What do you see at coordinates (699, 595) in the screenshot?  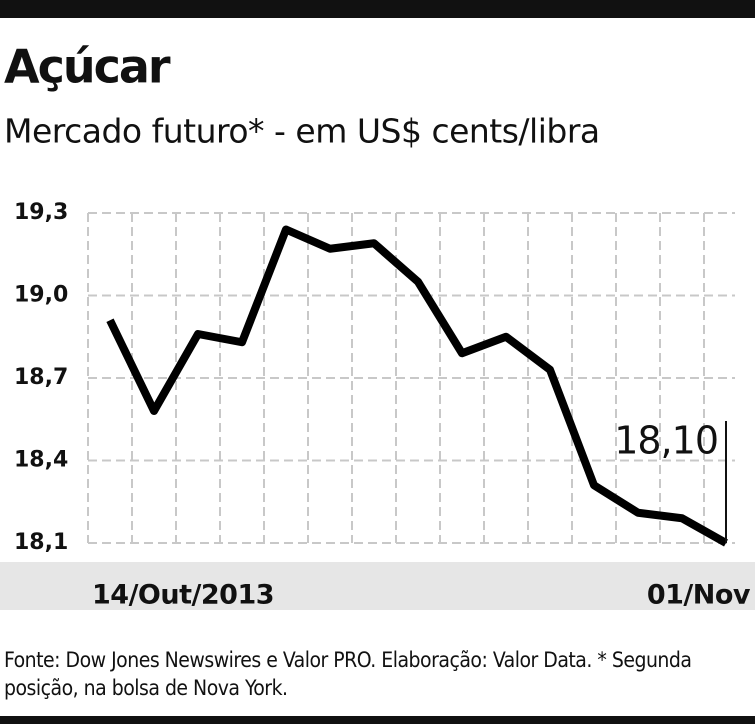 I see `x-tick-label: 01/Nov` at bounding box center [699, 595].